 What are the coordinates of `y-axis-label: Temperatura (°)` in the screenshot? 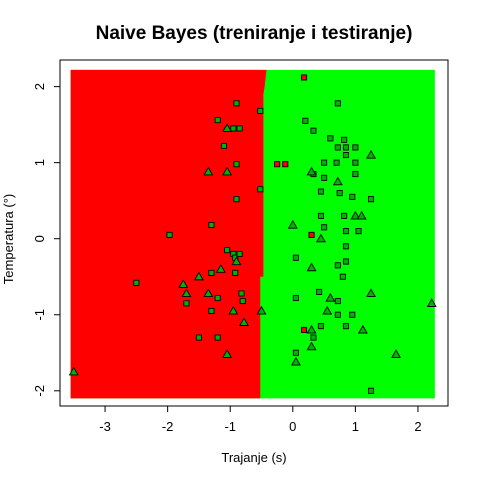 It's located at (8, 239).